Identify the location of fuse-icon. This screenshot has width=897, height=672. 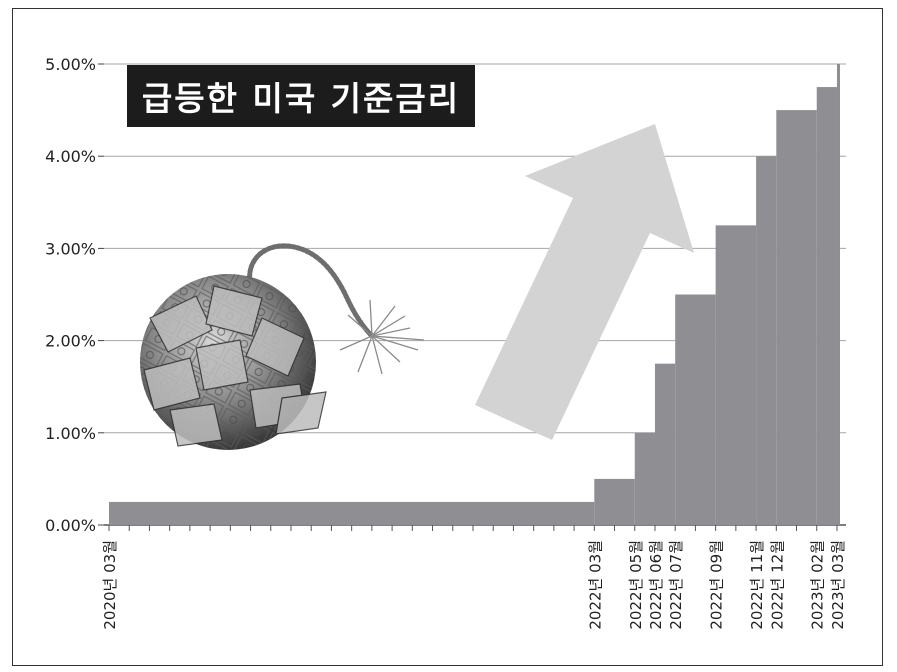
(311, 291).